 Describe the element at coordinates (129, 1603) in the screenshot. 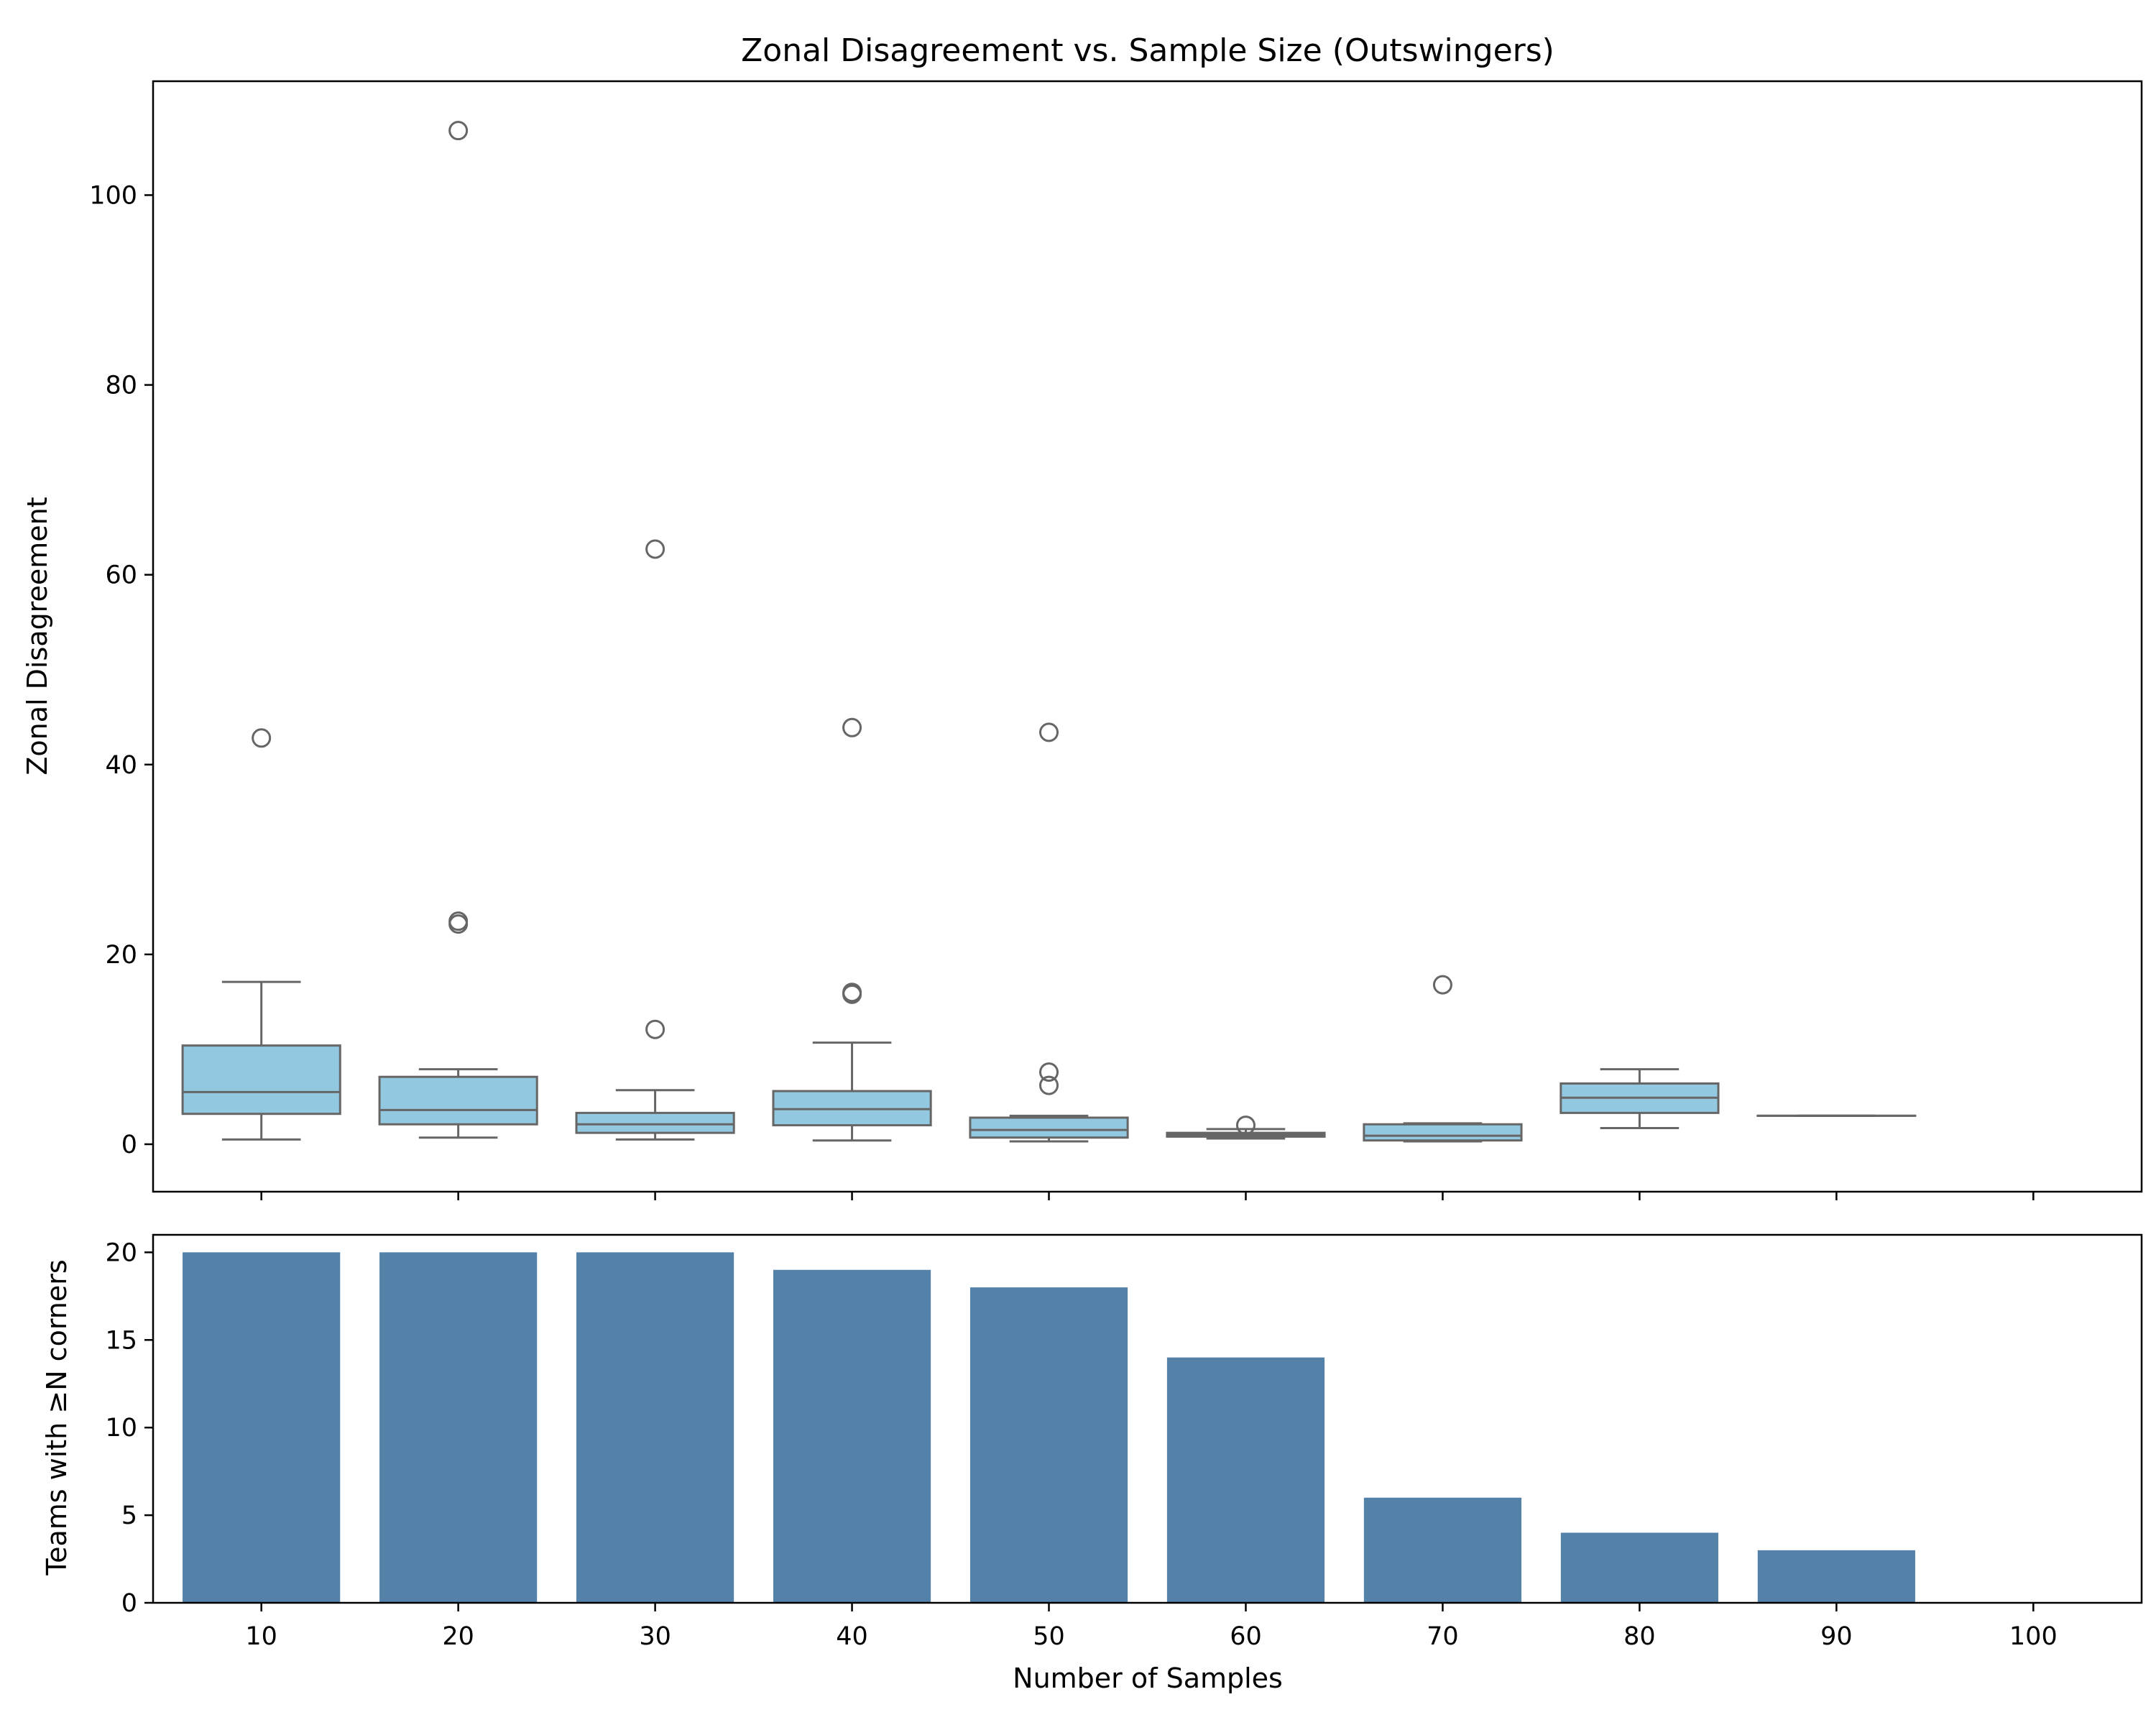

I see `bottom-y-tick-label: 0` at that location.